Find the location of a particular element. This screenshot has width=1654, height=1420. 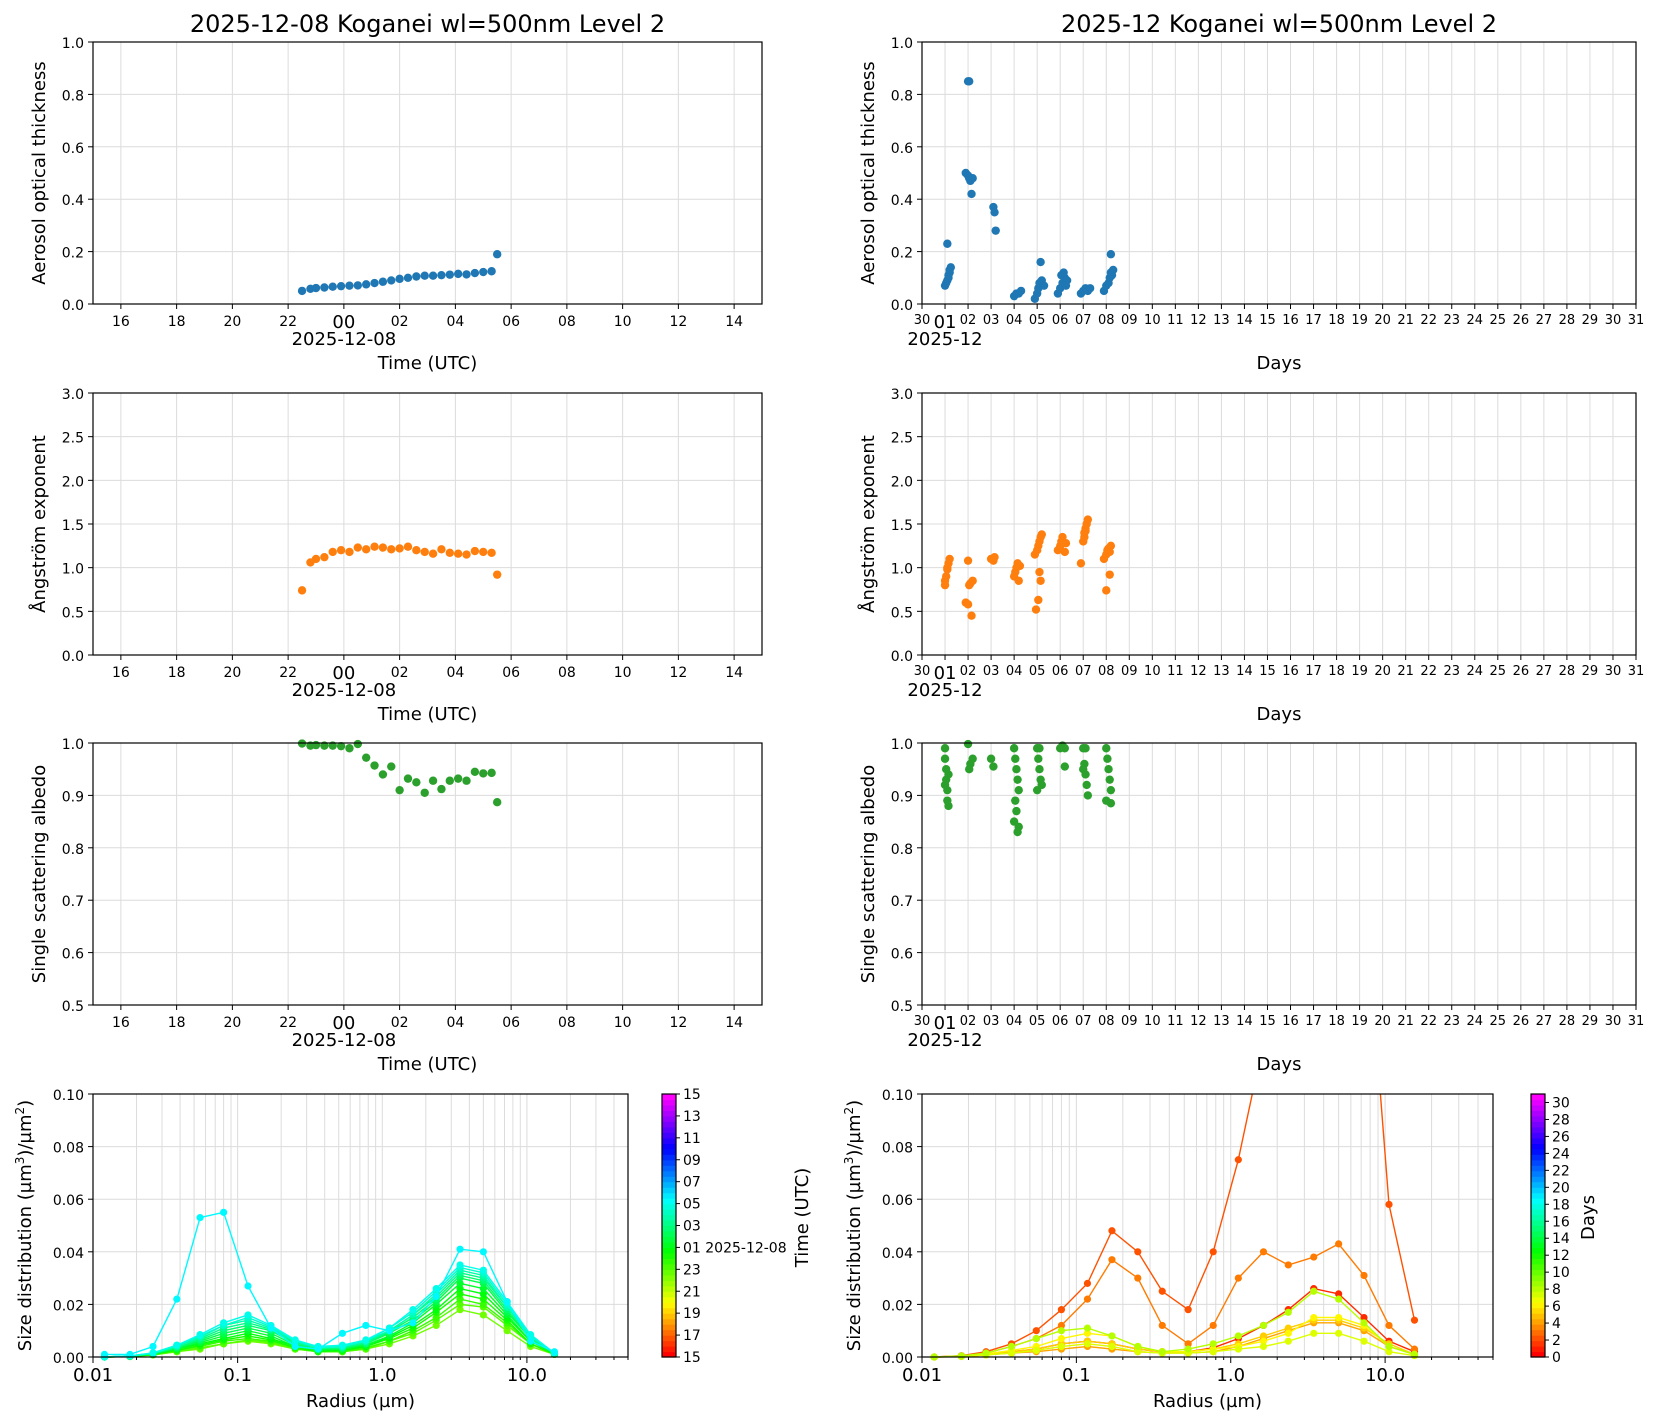

x-tick-label: 04 is located at coordinates (1014, 1021).